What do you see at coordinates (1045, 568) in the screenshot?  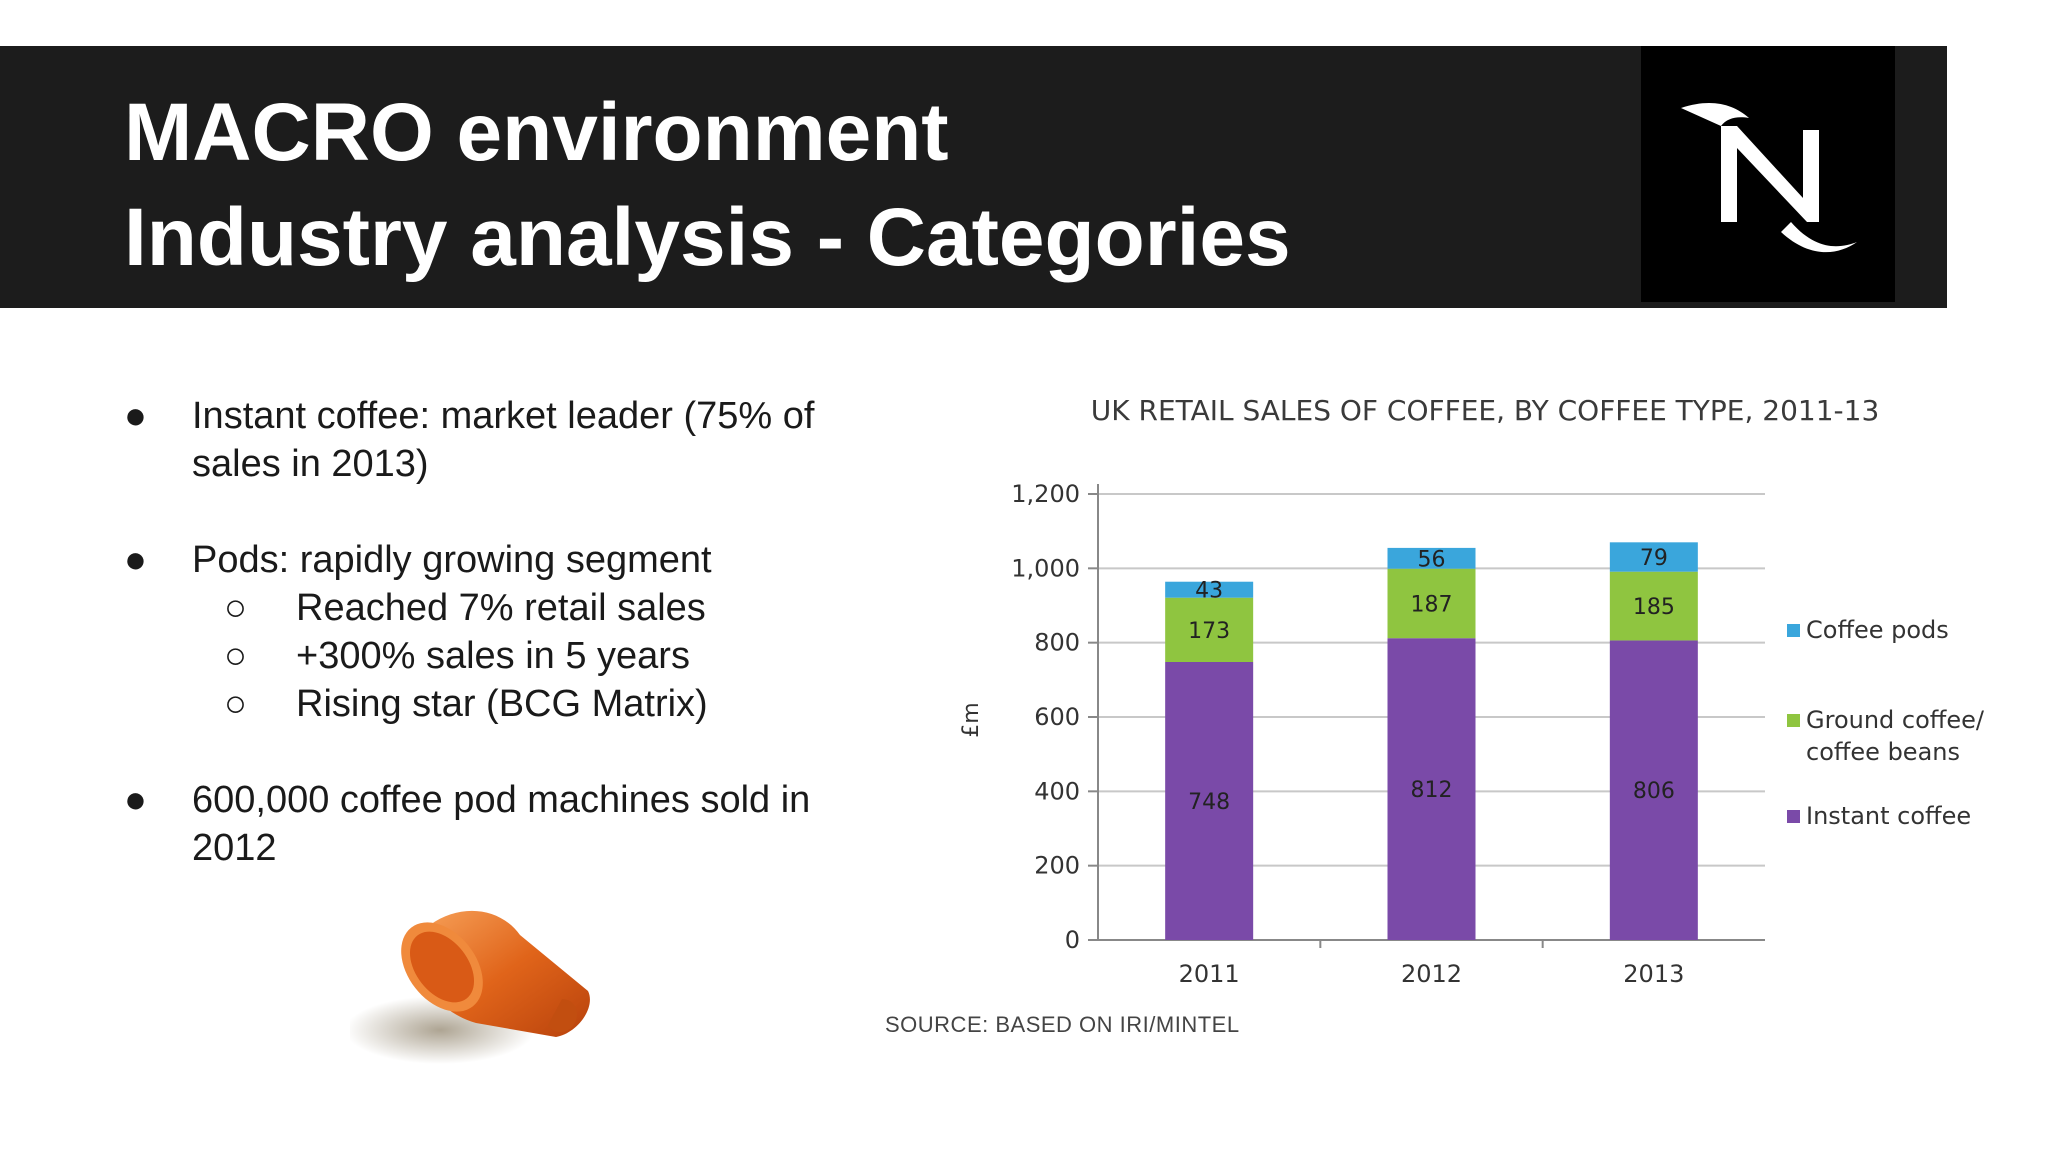 I see `y-tick-label: 1,000` at bounding box center [1045, 568].